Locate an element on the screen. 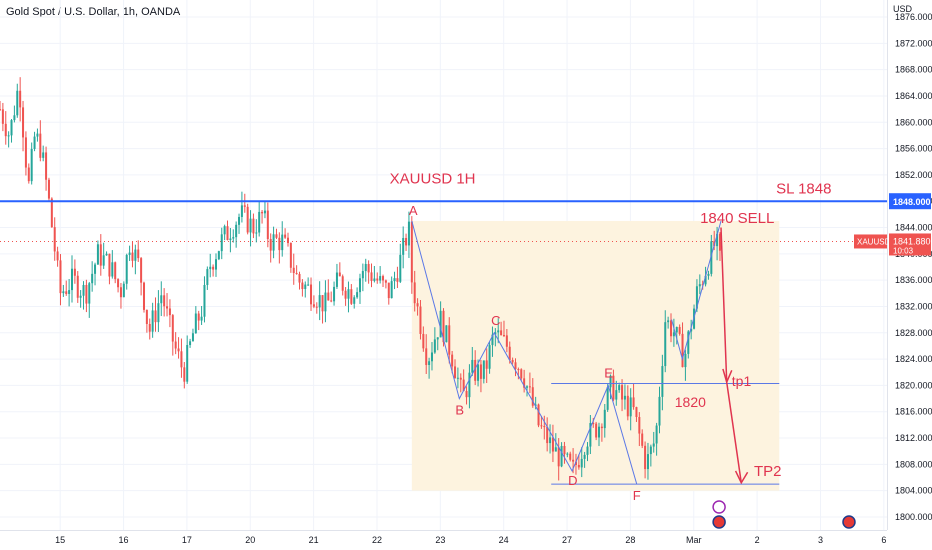  pattern-point-label: E is located at coordinates (608, 372).